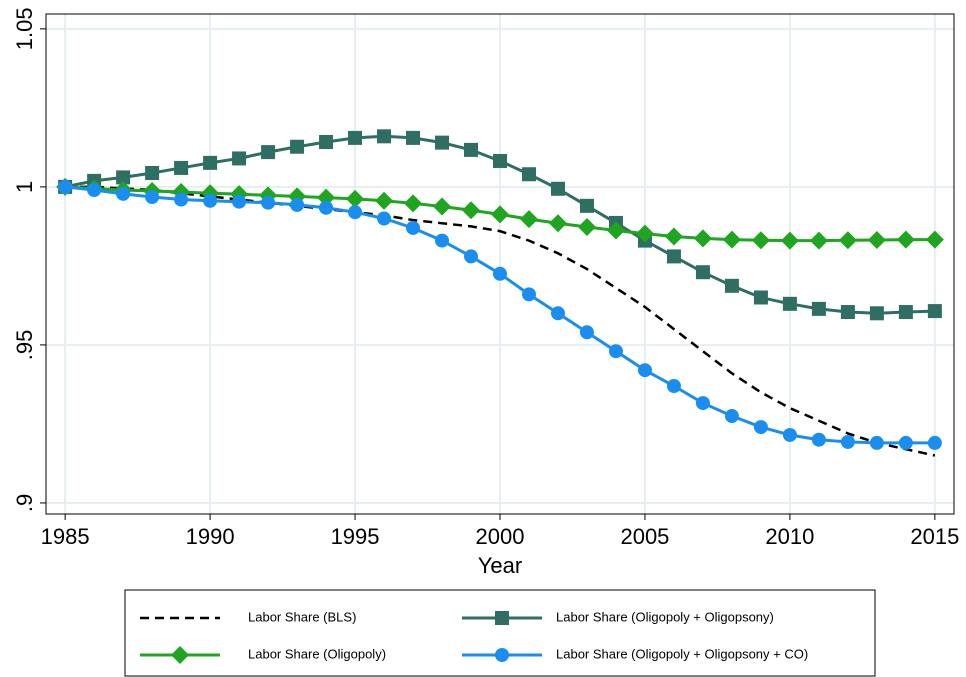 The width and height of the screenshot is (966, 677). What do you see at coordinates (789, 536) in the screenshot?
I see `x-tick-label: 2010` at bounding box center [789, 536].